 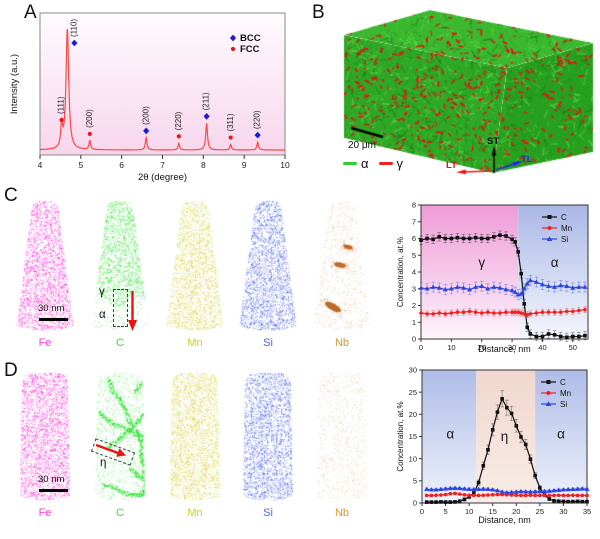 I want to click on svg-text: 3, so click(x=414, y=288).